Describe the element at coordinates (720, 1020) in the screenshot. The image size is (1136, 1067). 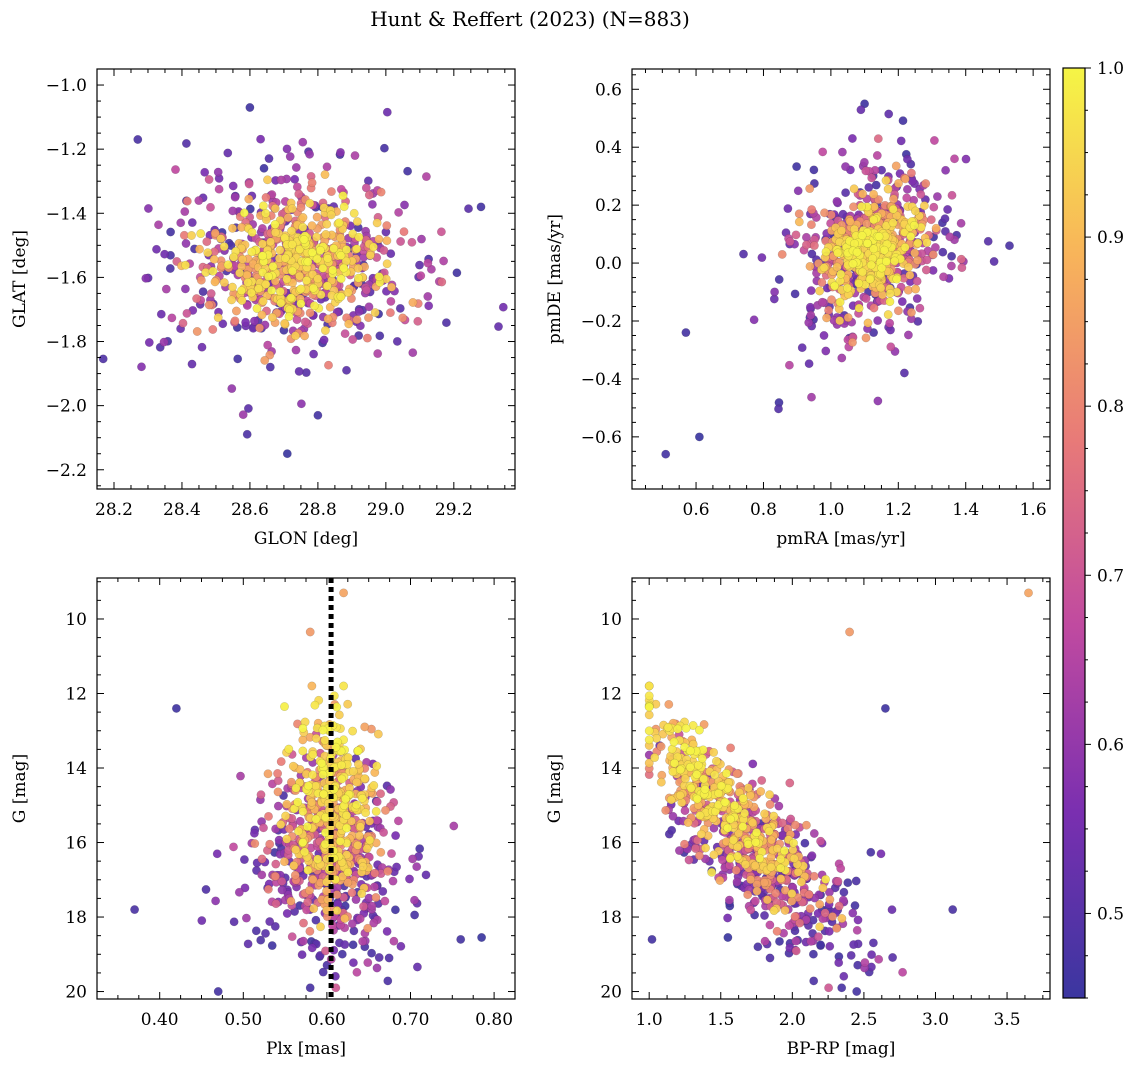
I see `x-tick-label: 1.5` at that location.